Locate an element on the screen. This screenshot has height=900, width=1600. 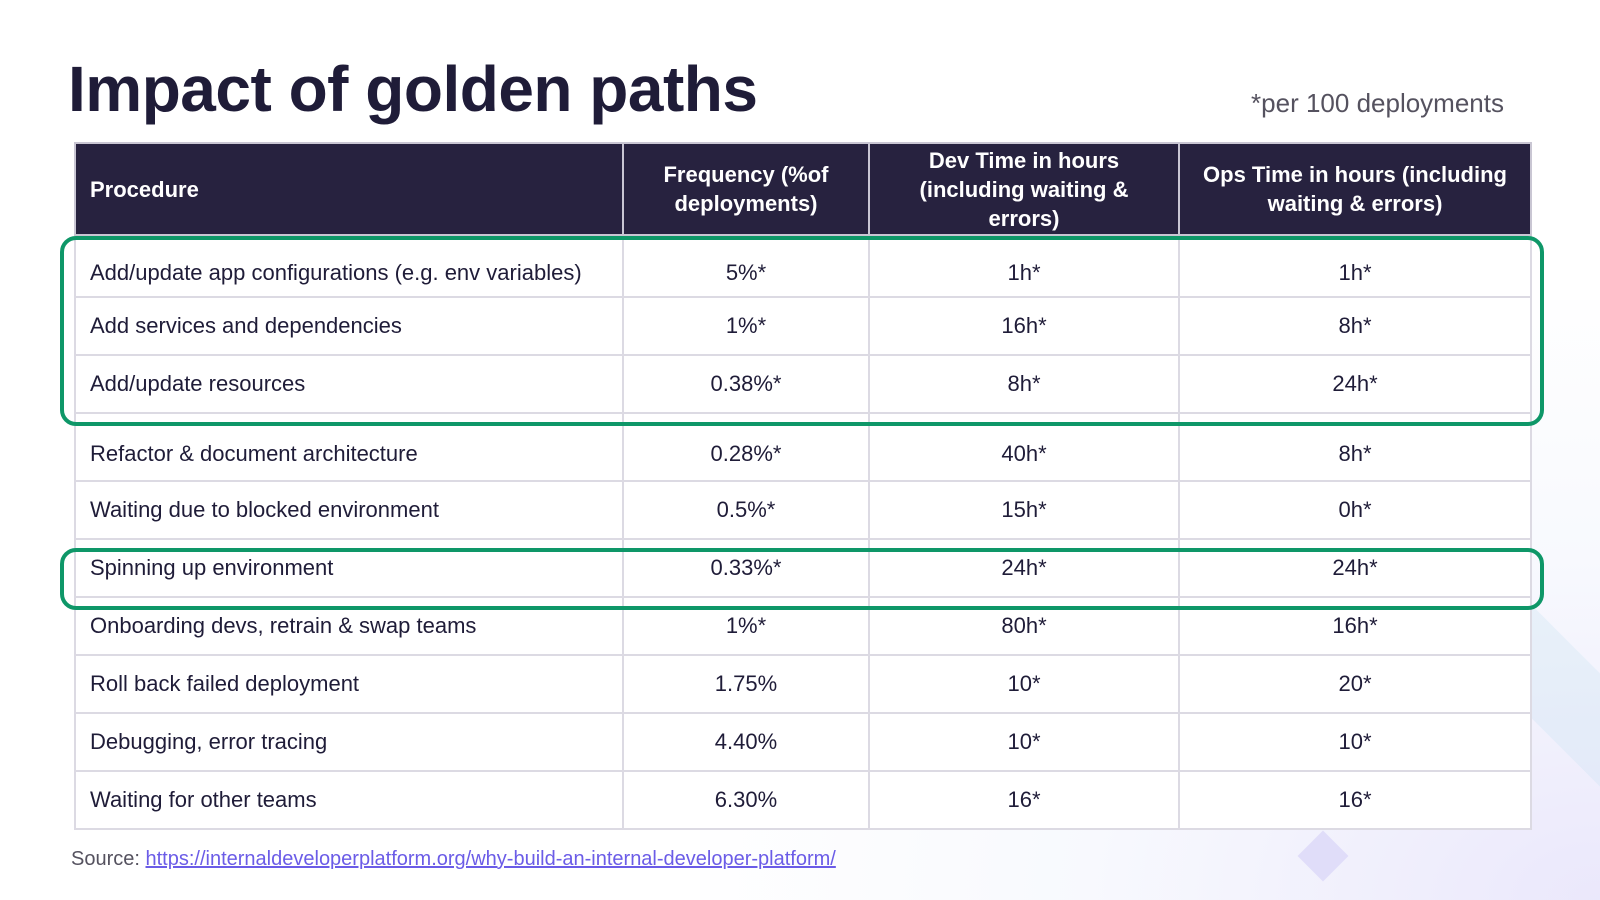
cell-procedure: Onboarding devs, retrain & swap teams is located at coordinates (349, 626).